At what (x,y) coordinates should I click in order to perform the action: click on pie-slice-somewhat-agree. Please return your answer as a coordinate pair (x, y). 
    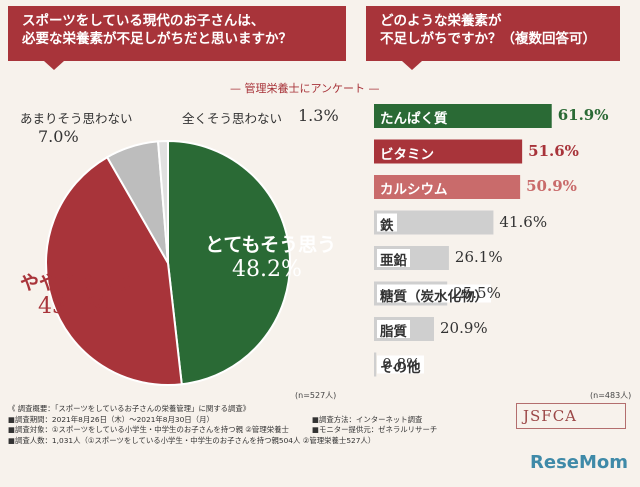
    Looking at the image, I should click on (114, 270).